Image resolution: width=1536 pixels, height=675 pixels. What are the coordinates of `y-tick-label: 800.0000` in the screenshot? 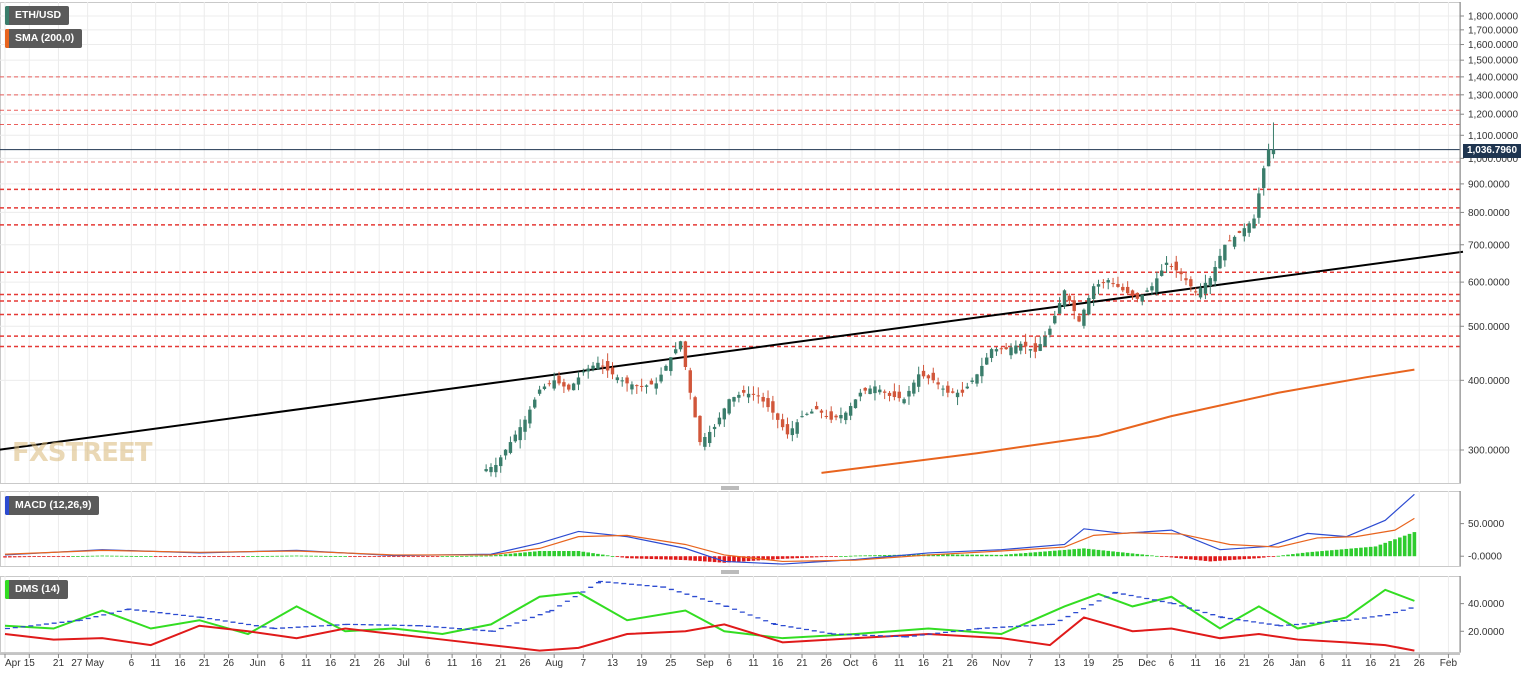 It's located at (1489, 213).